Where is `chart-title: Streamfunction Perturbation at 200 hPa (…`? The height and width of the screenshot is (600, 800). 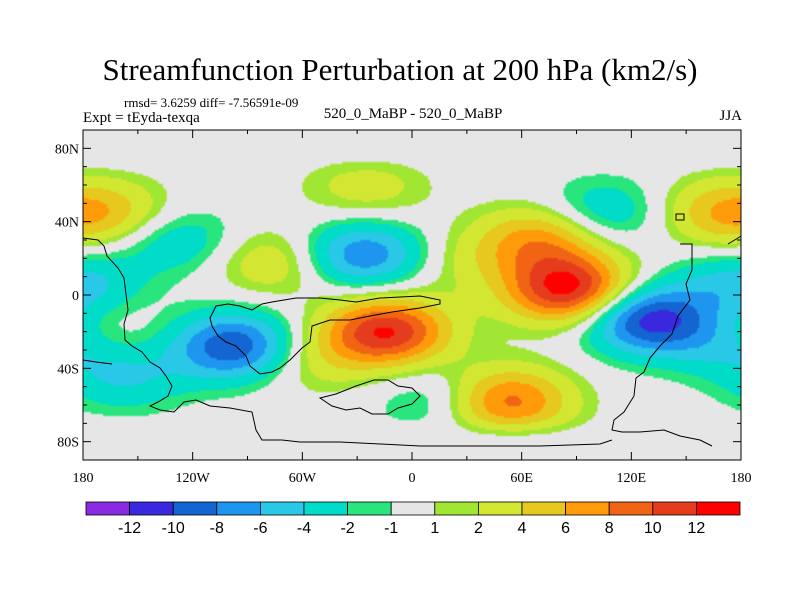 chart-title: Streamfunction Perturbation at 200 hPa (… is located at coordinates (400, 69).